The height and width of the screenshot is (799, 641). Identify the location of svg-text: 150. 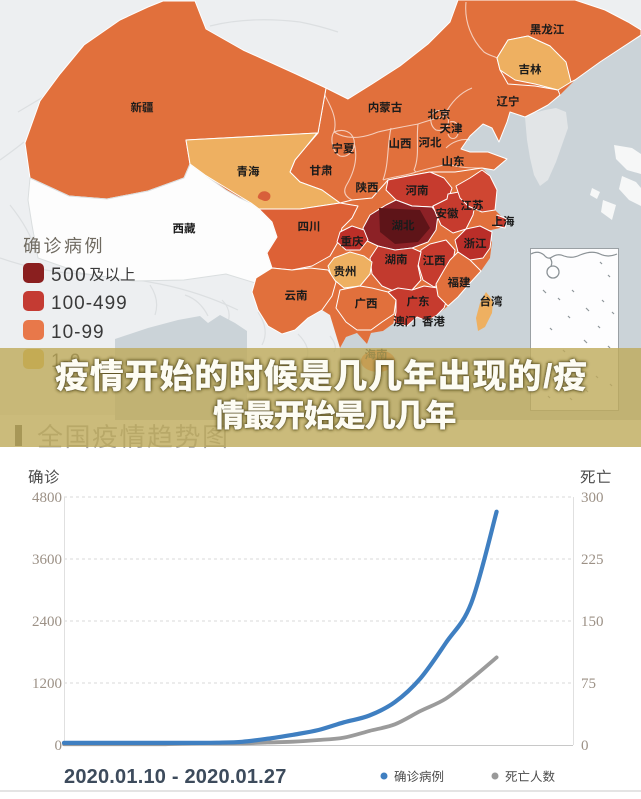
(592, 622).